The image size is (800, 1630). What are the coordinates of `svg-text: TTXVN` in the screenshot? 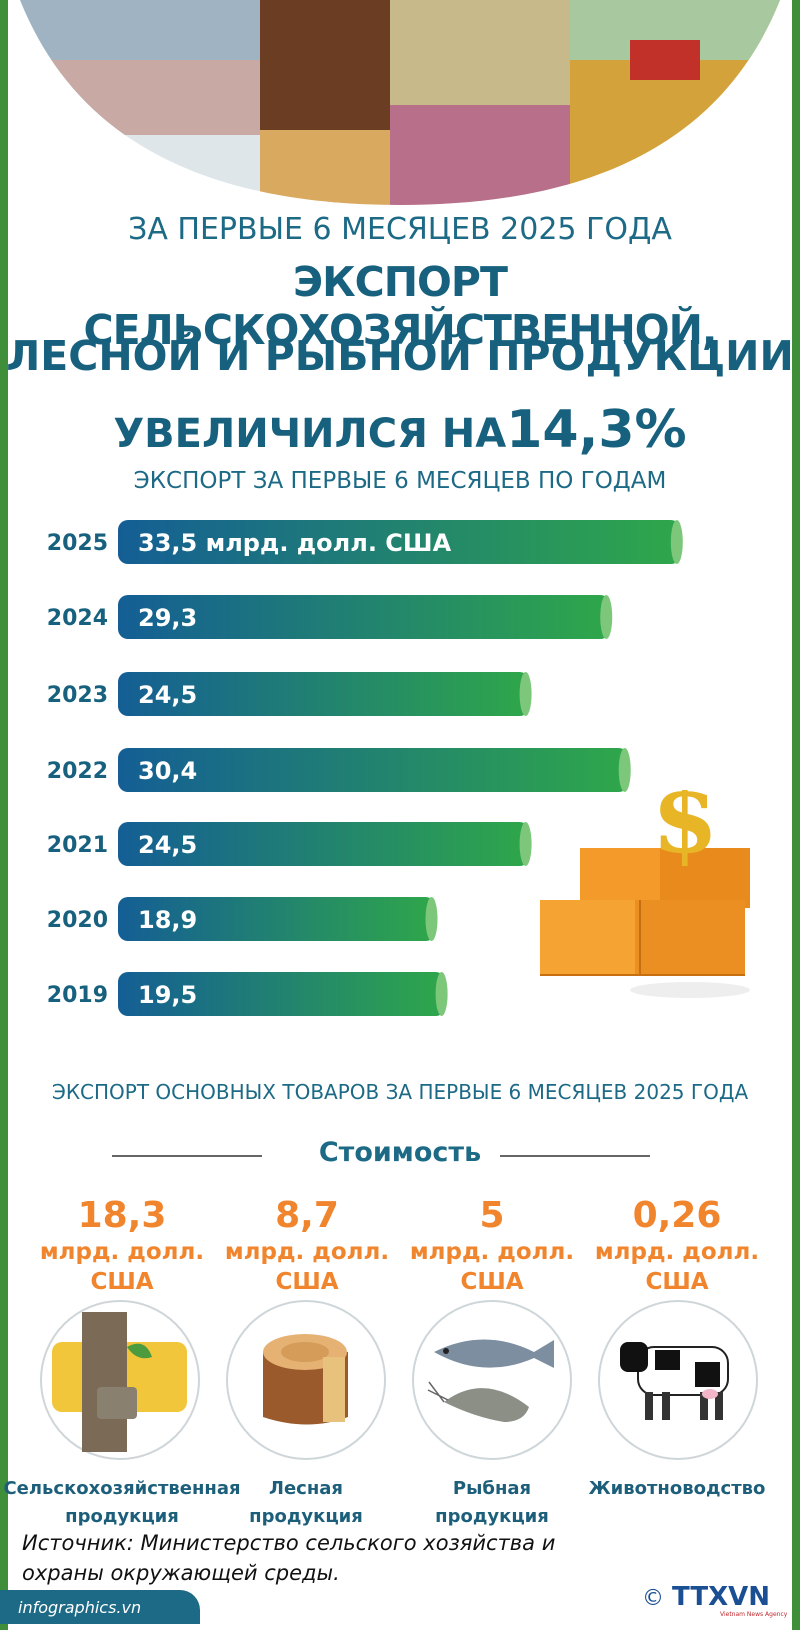 It's located at (721, 1597).